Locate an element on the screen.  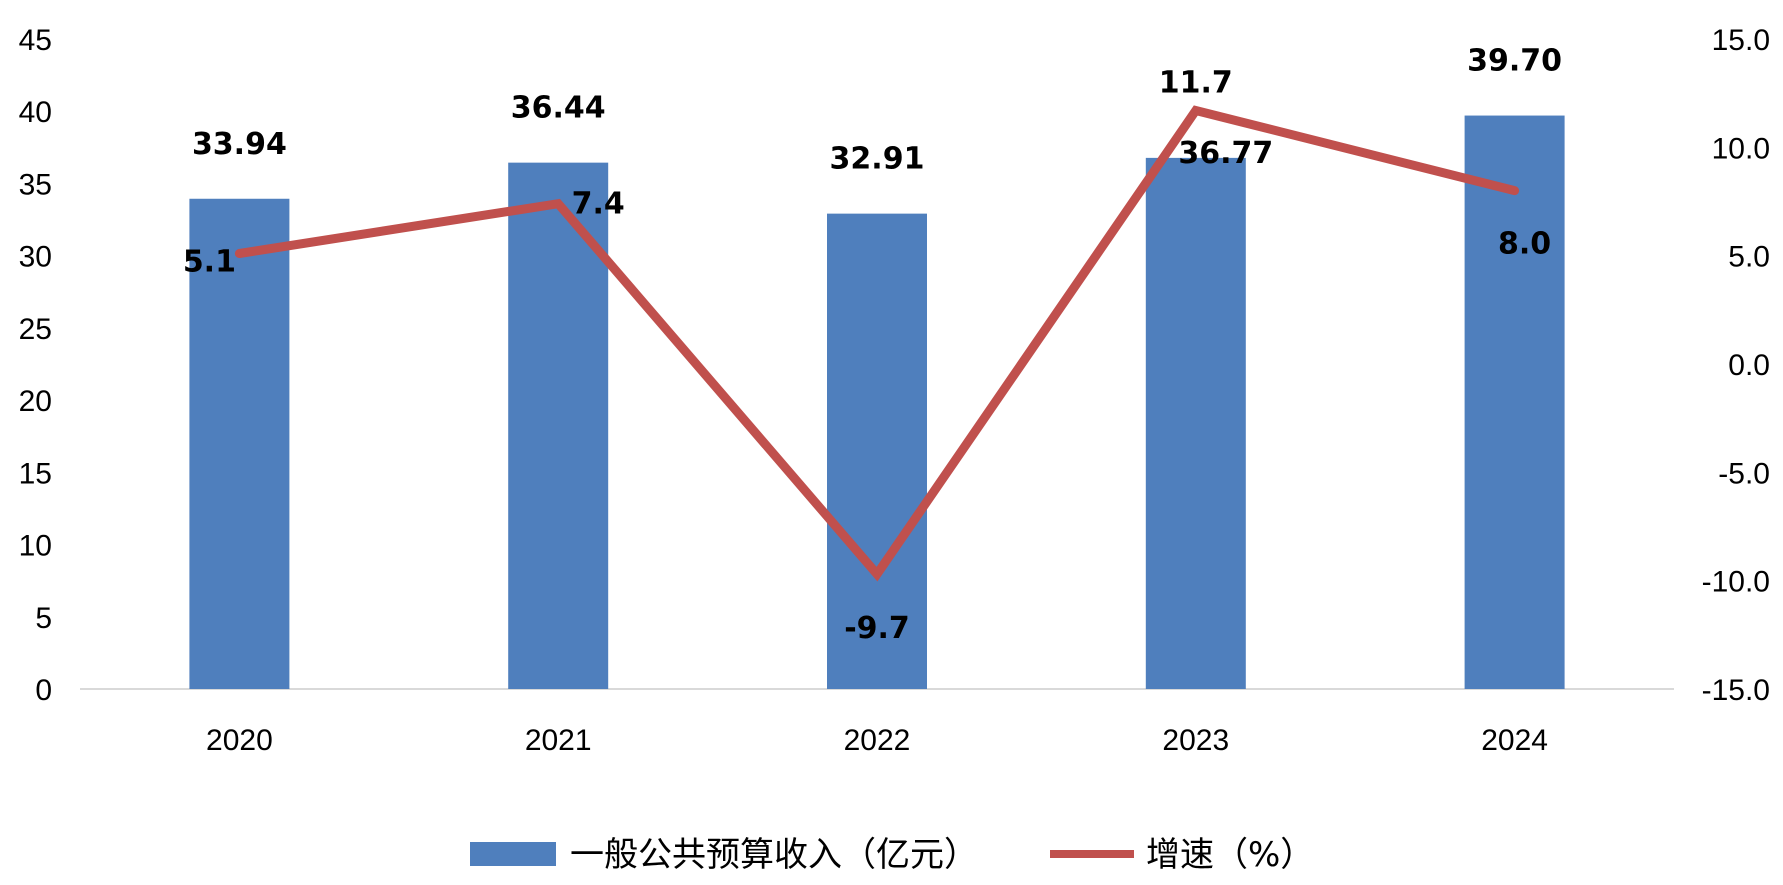
y-left-tick-label: 45 is located at coordinates (35, 40).